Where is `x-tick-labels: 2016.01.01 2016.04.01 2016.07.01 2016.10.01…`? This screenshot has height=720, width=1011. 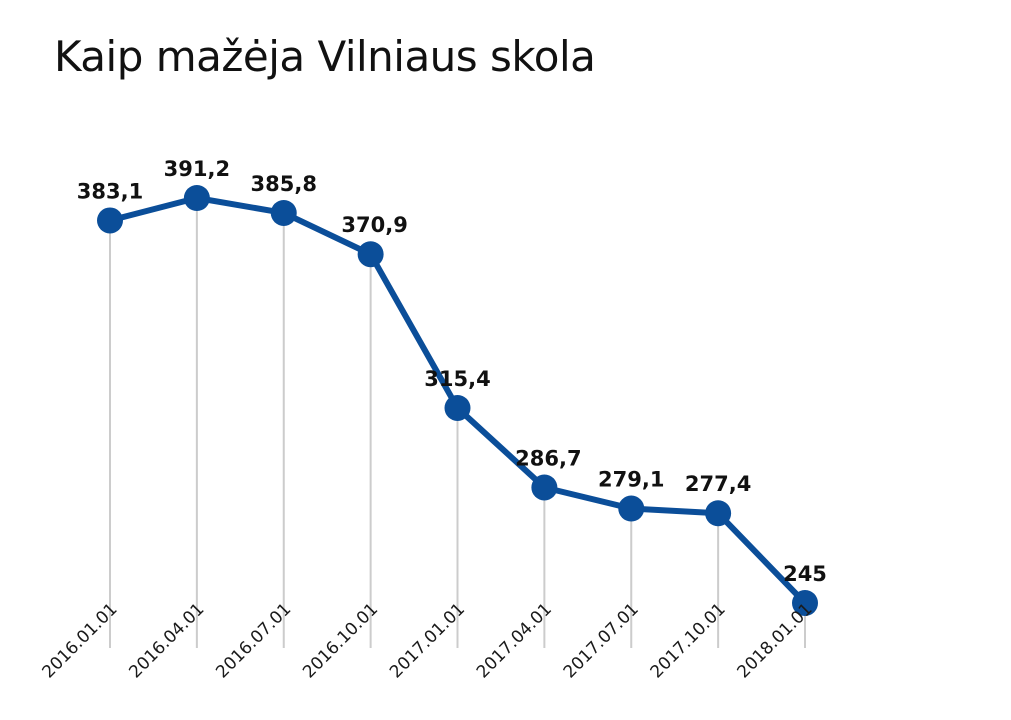 x-tick-labels: 2016.01.01 2016.04.01 2016.07.01 2016.10.01… is located at coordinates (428, 640).